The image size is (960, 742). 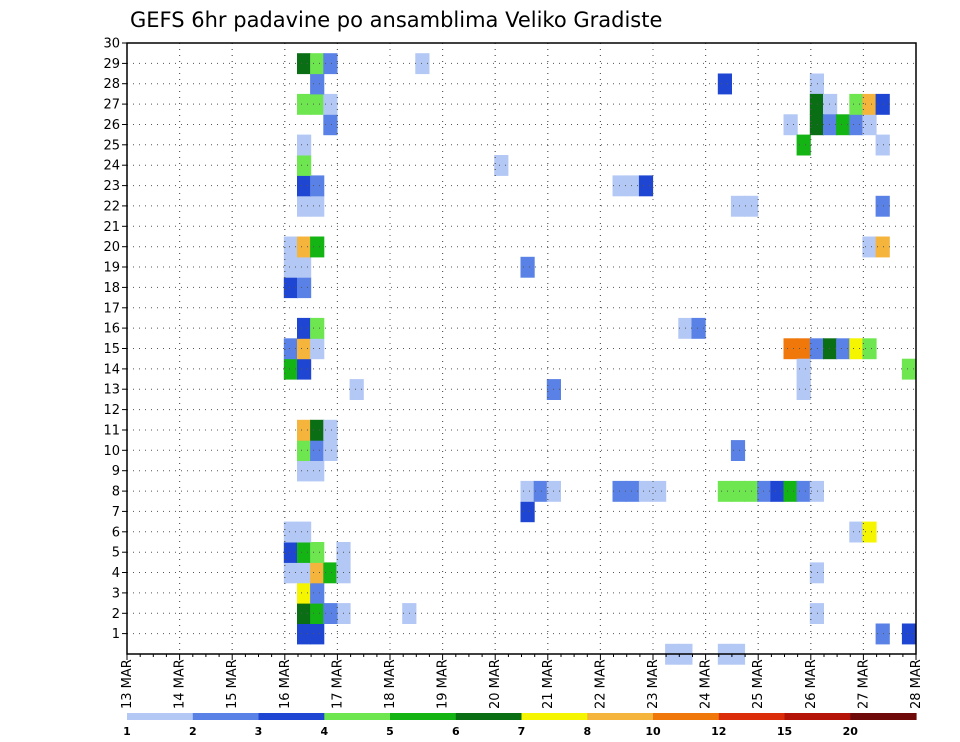 I want to click on legend-label: 7, so click(x=522, y=731).